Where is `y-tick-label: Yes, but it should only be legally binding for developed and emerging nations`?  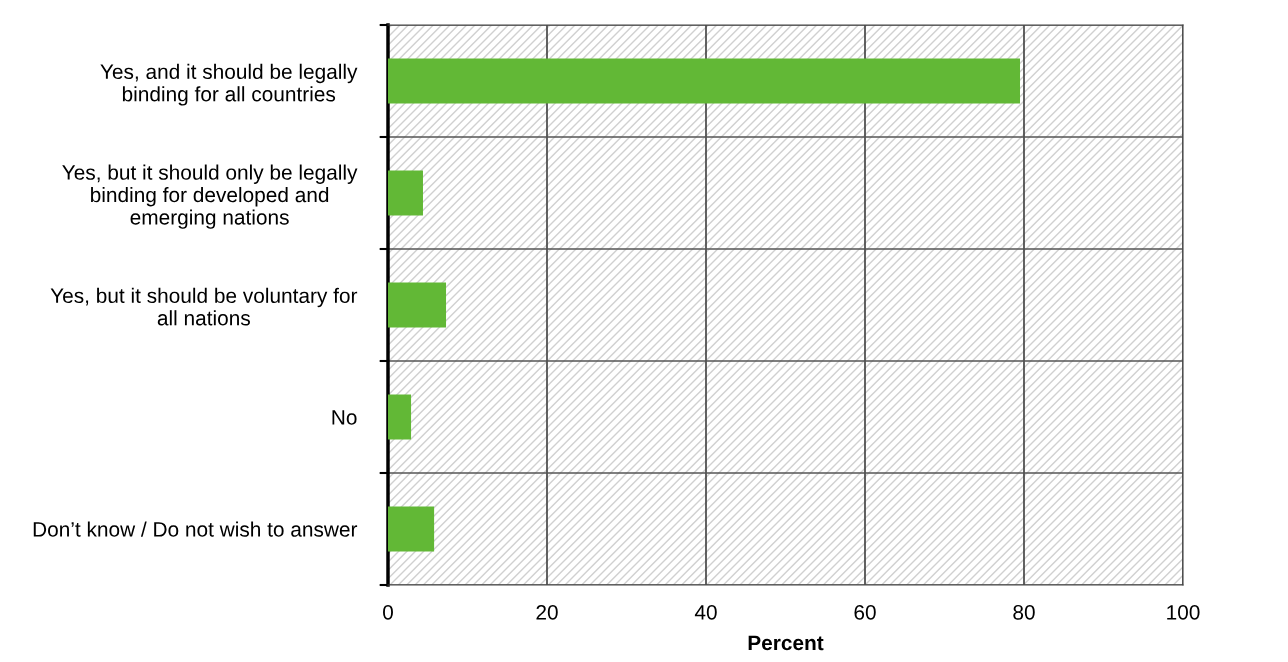 y-tick-label: Yes, but it should only be legally binding for developed and emerging nations is located at coordinates (210, 196).